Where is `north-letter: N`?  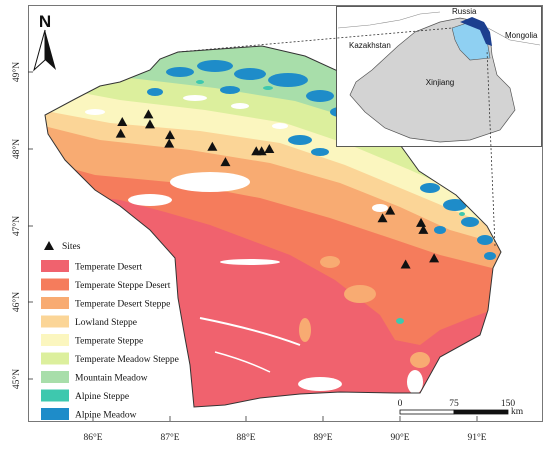 north-letter: N is located at coordinates (45, 21).